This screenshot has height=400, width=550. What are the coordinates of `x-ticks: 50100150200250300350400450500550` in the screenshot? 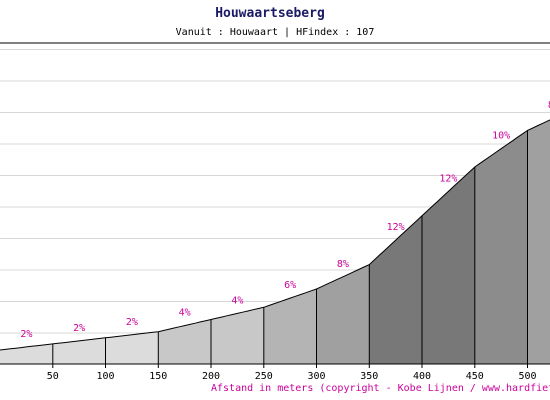 It's located at (292, 373).